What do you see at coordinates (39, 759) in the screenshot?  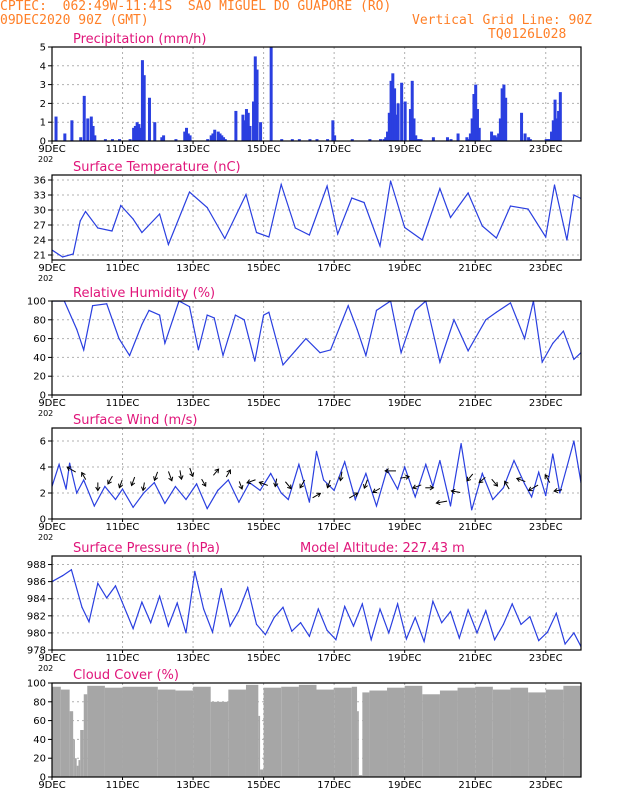 I see `y-tick-label: 20` at bounding box center [39, 759].